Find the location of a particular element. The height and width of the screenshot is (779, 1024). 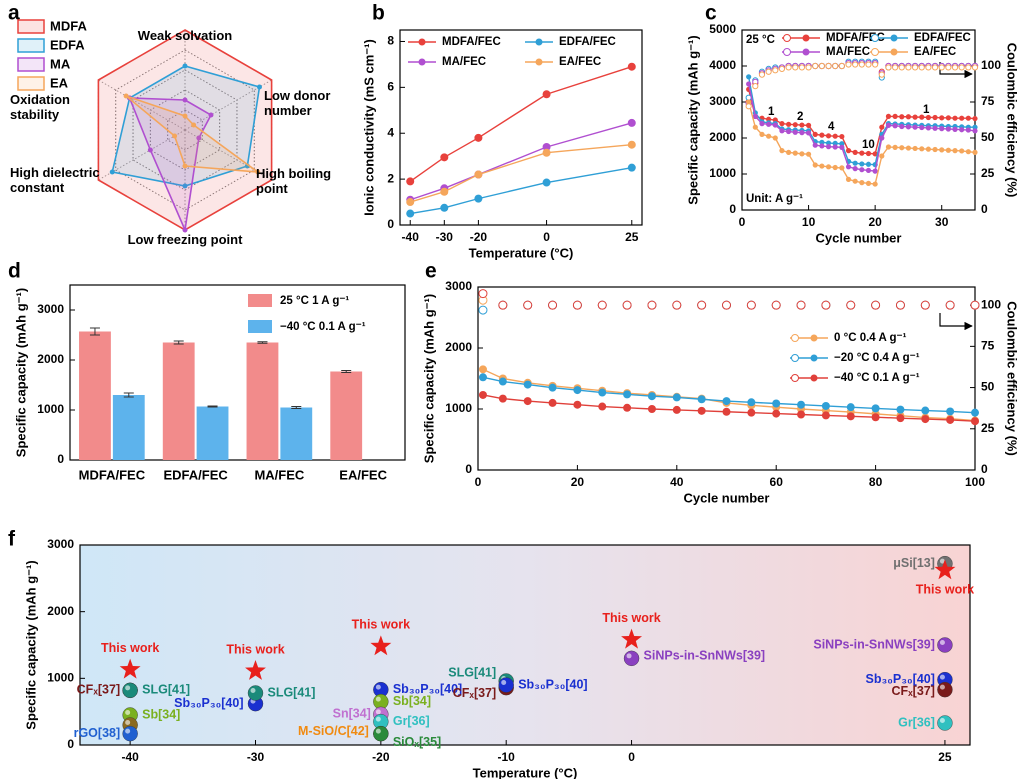

x-axis-title: Cycle number is located at coordinates (727, 497).